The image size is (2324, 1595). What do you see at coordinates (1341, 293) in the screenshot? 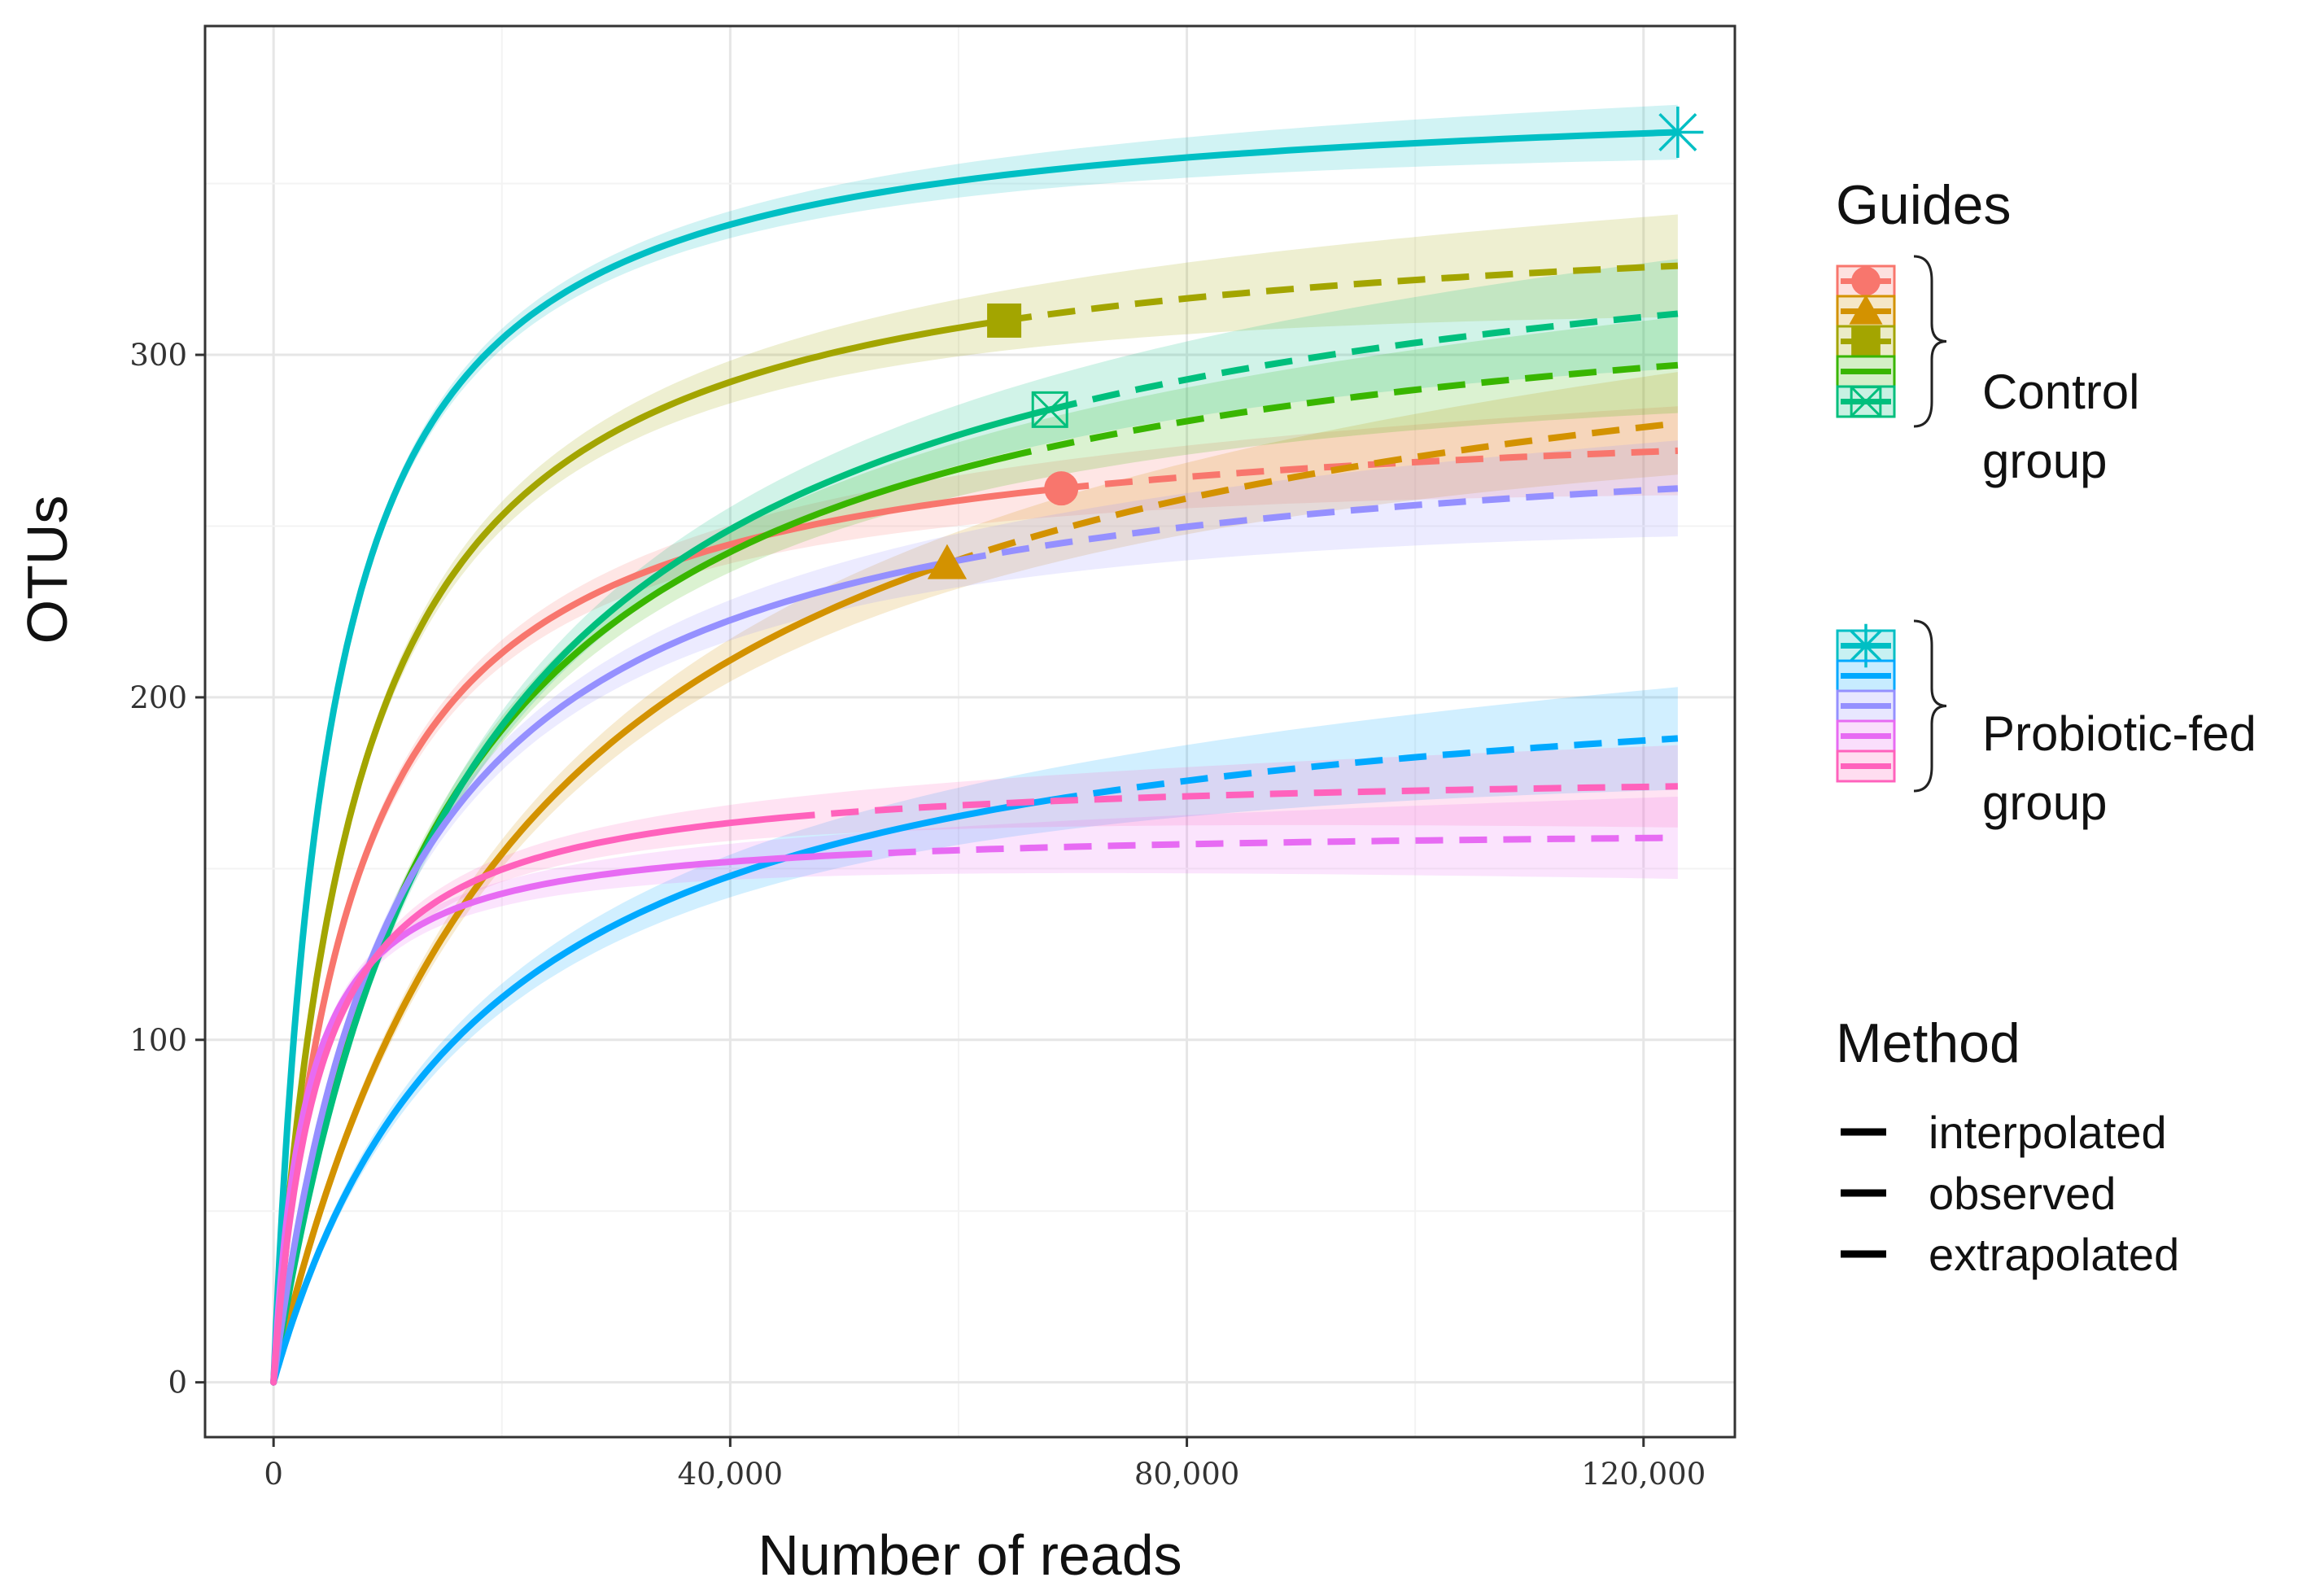
I see `extrapolated-line-C3` at bounding box center [1341, 293].